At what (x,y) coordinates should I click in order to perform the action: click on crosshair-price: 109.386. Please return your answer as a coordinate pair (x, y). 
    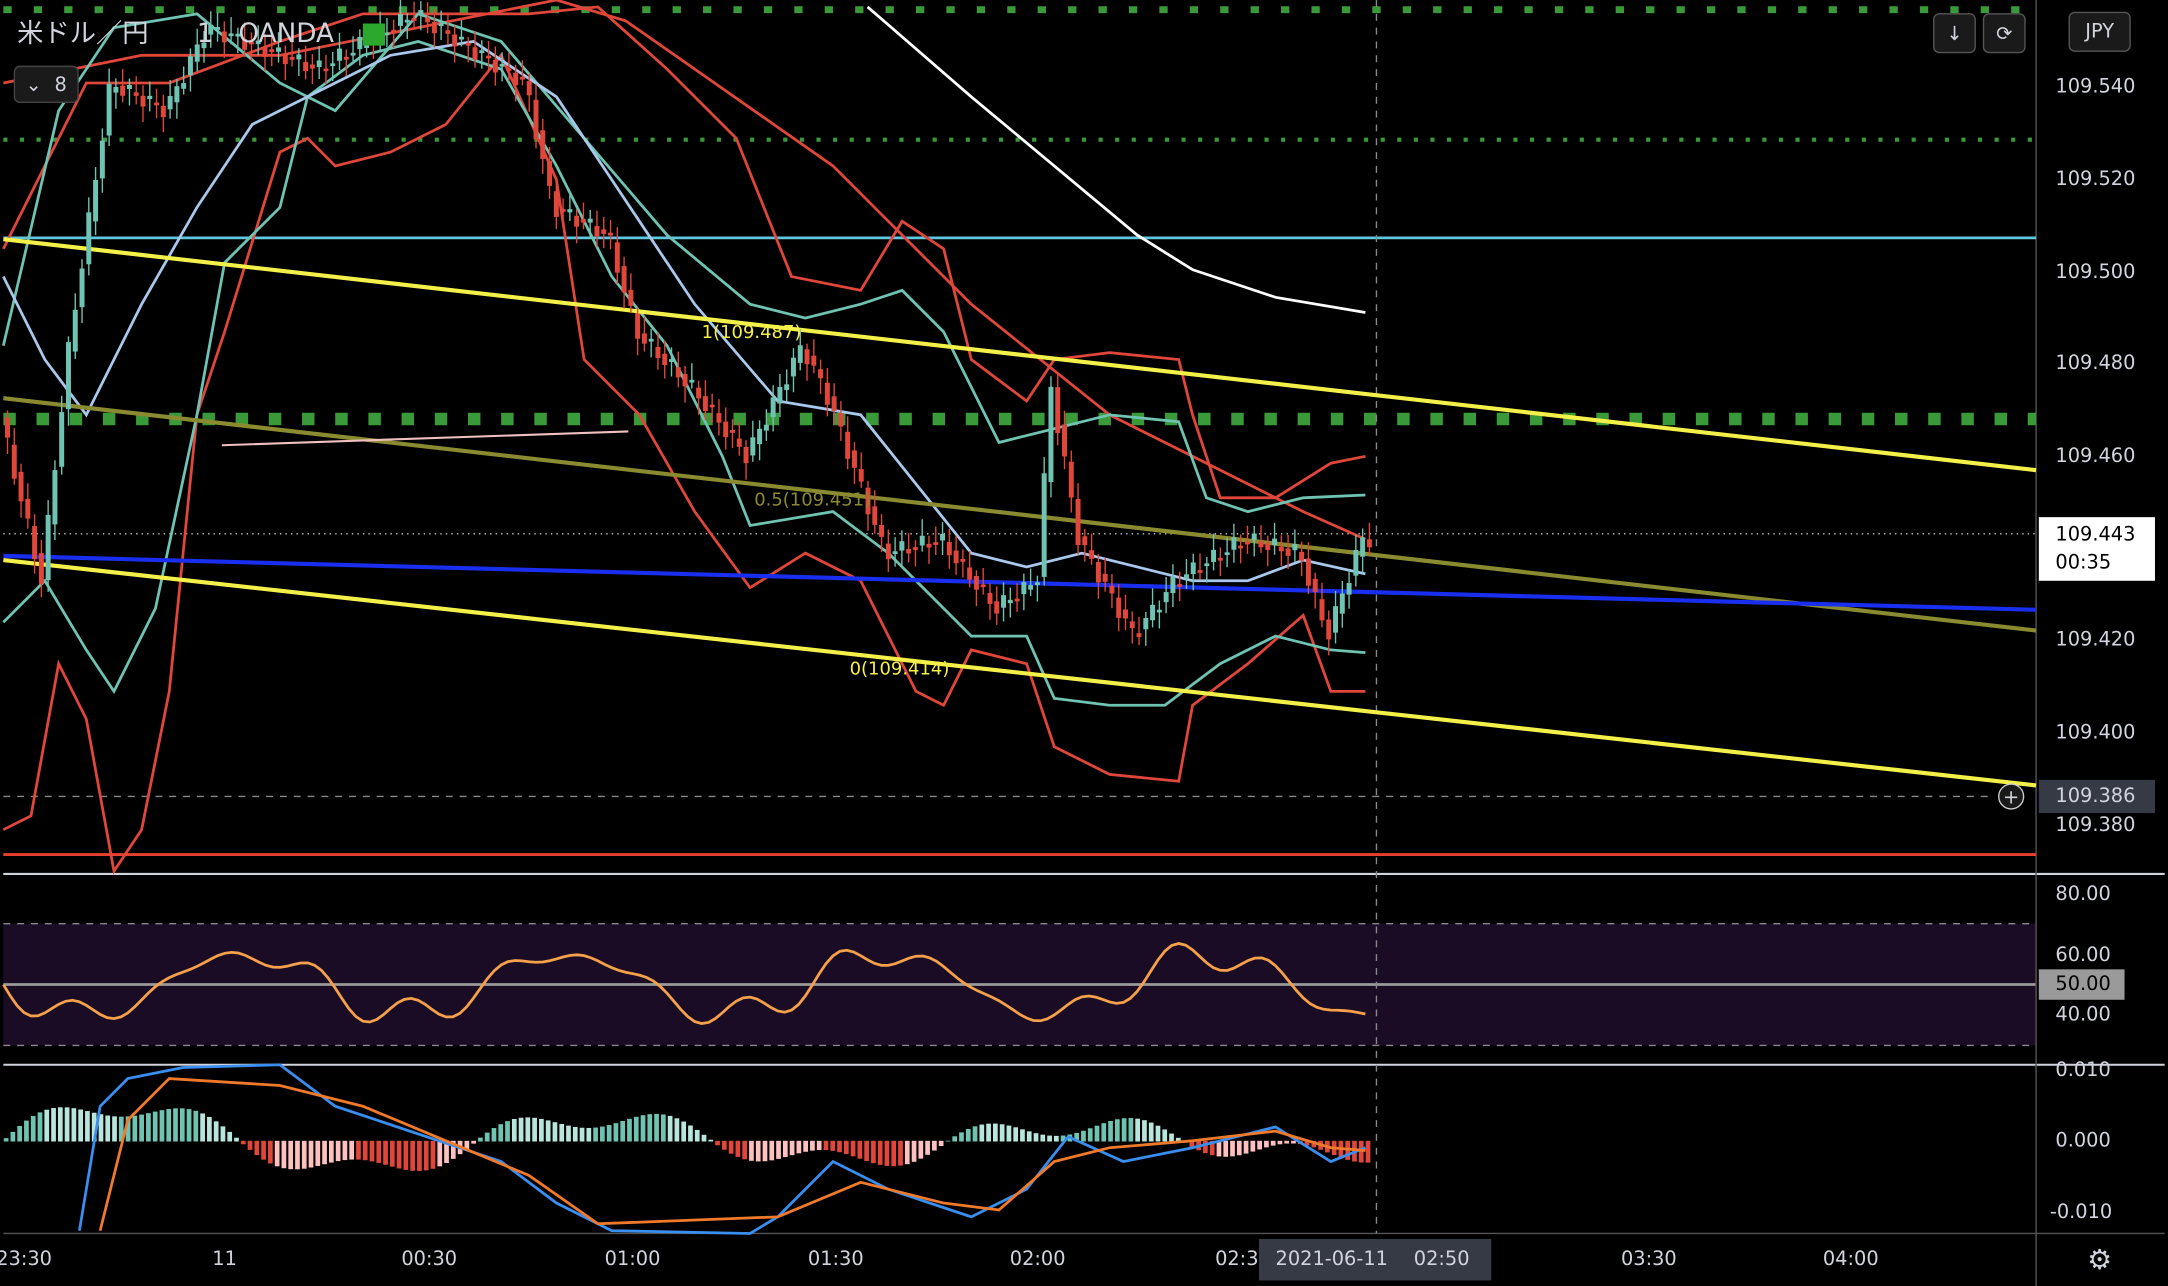
    Looking at the image, I should click on (2095, 795).